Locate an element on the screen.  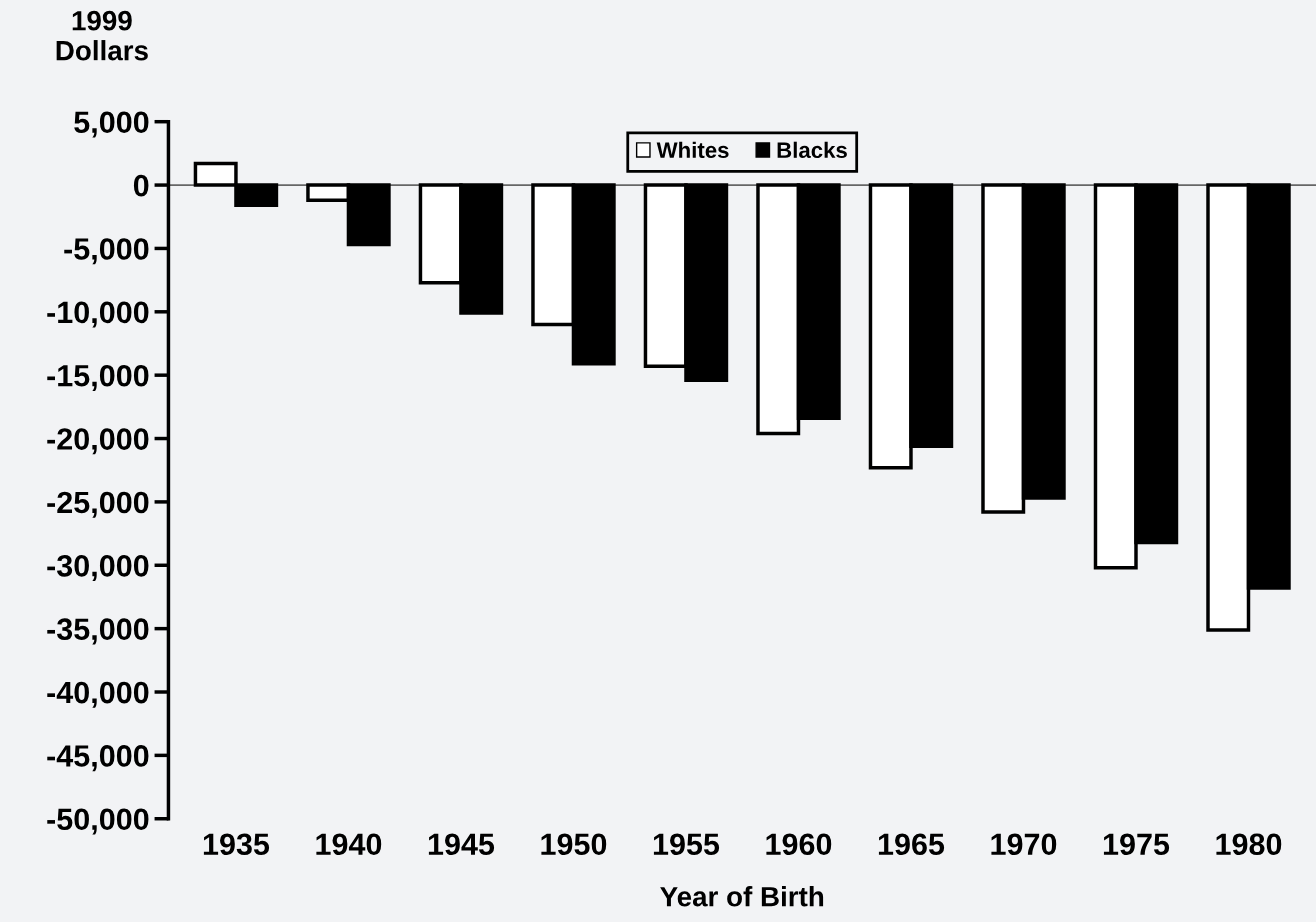
y-axis-title: 1999 Dollars is located at coordinates (102, 35).